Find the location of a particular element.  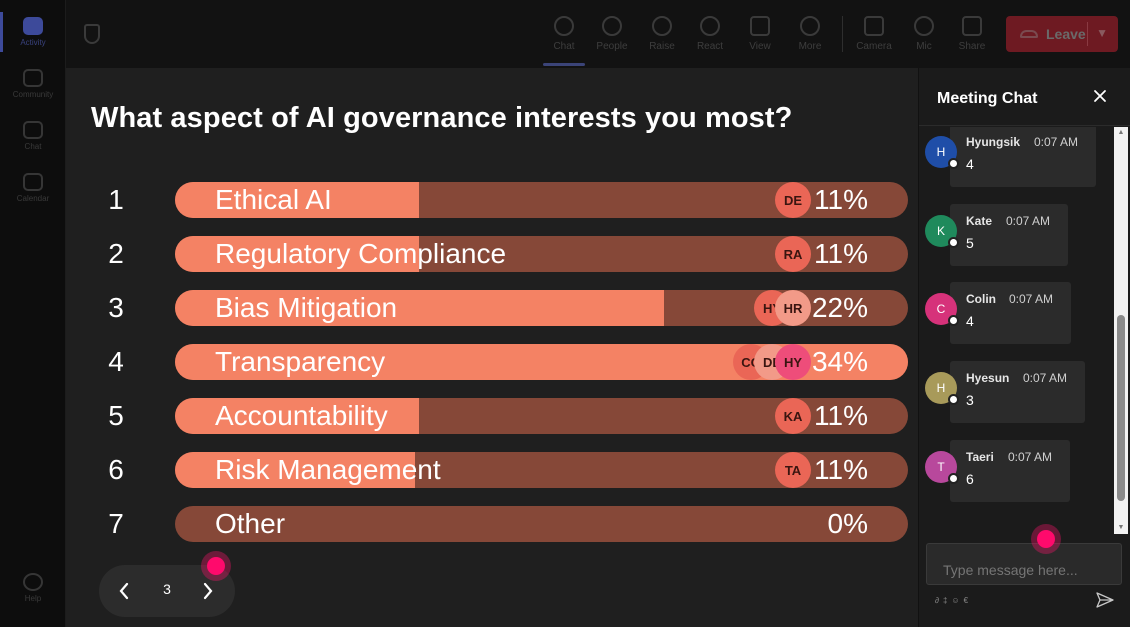

chat-avatar-initial: K is located at coordinates (940, 231).